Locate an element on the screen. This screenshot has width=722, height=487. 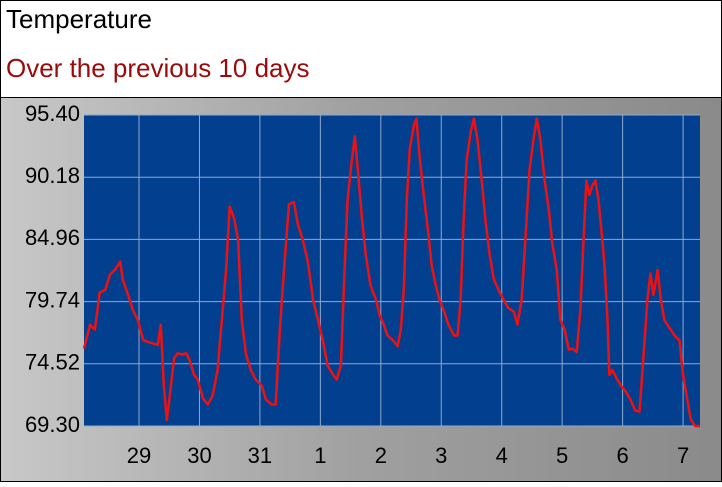
x-tick-label: 5 is located at coordinates (562, 455).